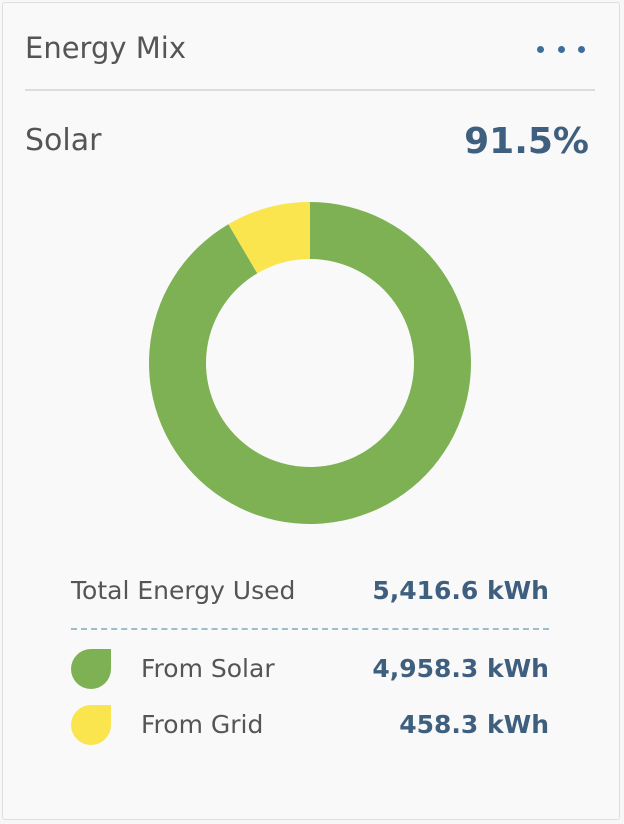 The height and width of the screenshot is (824, 624). I want to click on total-energy-row: Total Energy Used 5,416.6 kWh, so click(310, 591).